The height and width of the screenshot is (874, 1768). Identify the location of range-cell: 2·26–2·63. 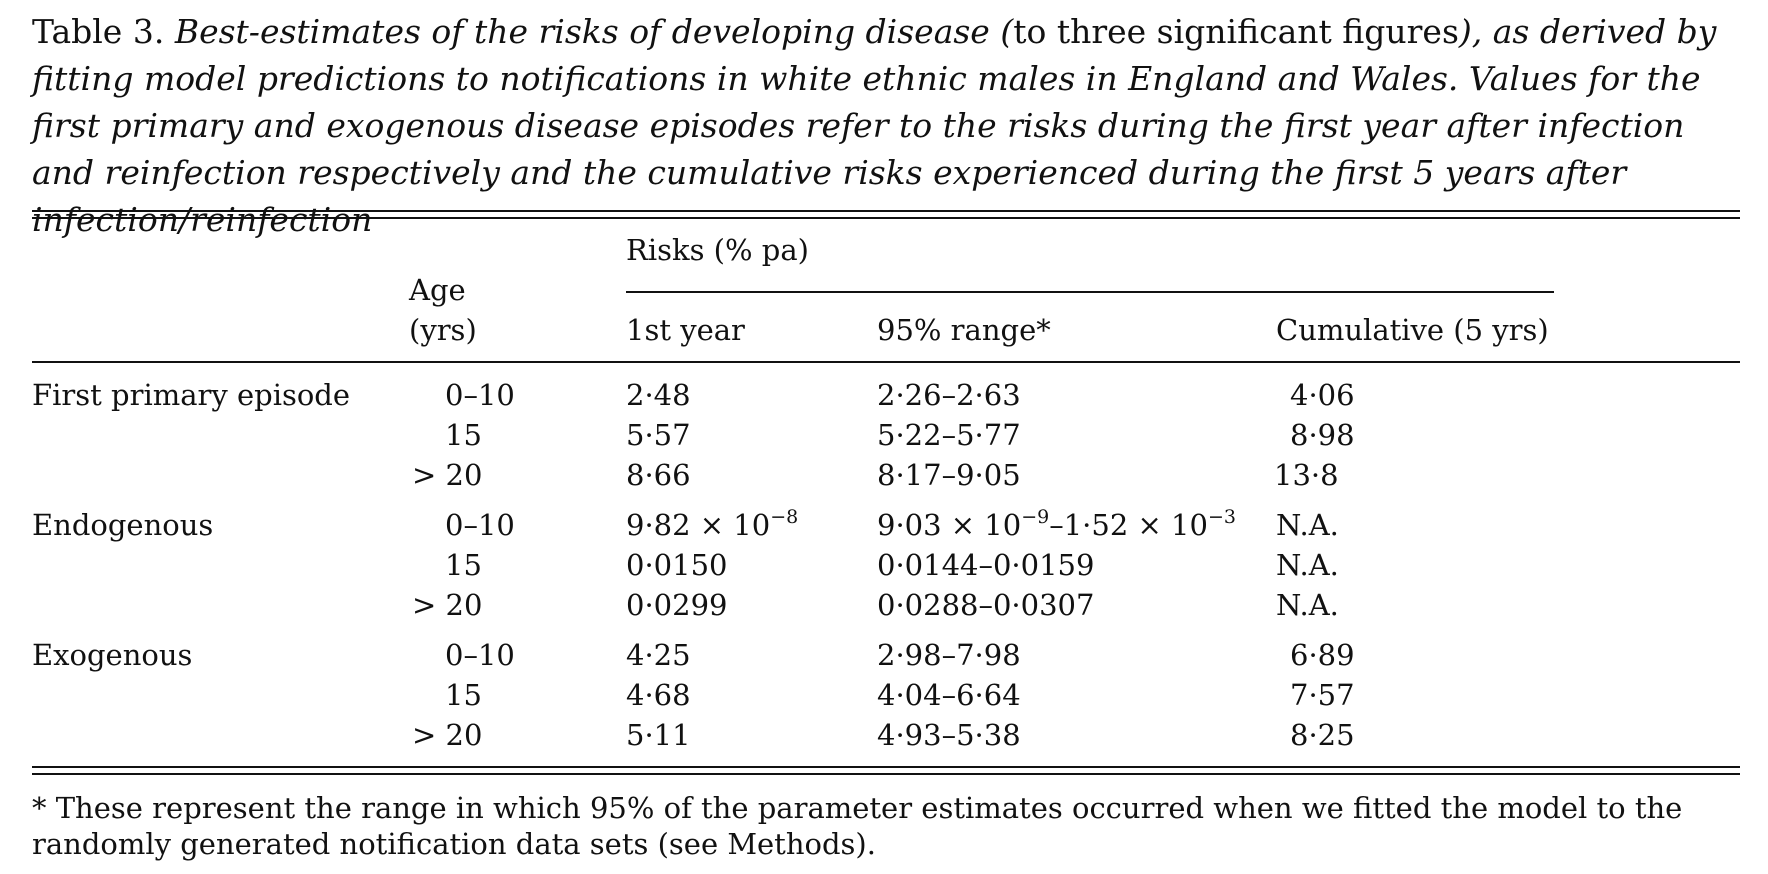
(949, 395).